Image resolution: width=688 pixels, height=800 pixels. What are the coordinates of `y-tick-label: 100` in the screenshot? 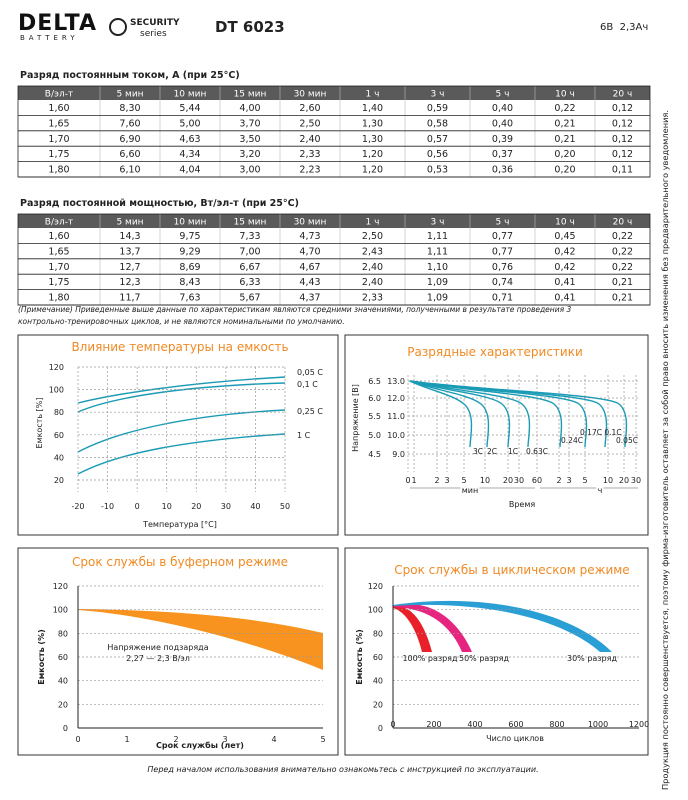 It's located at (60, 610).